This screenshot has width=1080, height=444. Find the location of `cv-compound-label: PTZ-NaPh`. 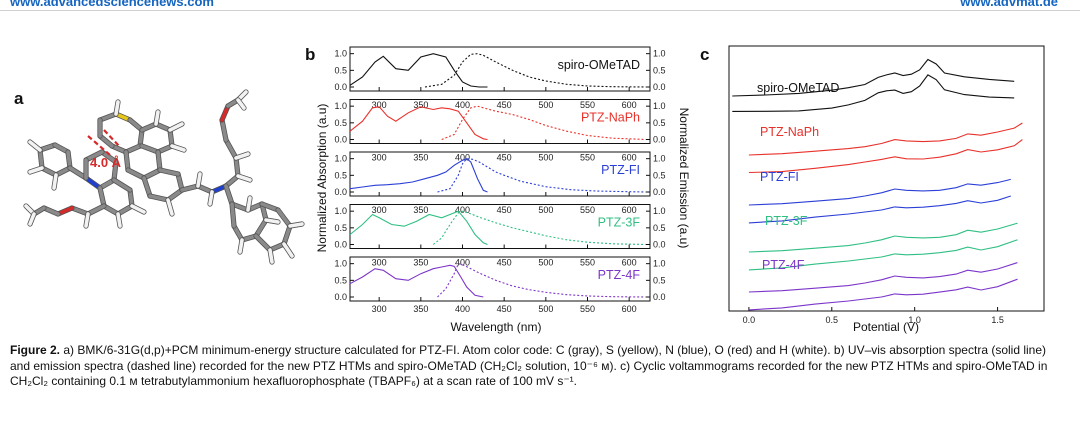

cv-compound-label: PTZ-NaPh is located at coordinates (789, 132).